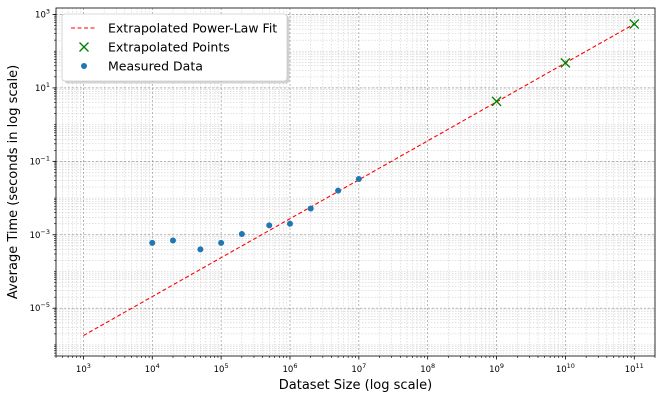 This screenshot has width=661, height=393. What do you see at coordinates (571, 366) in the screenshot?
I see `x-tick-exponent: 10` at bounding box center [571, 366].